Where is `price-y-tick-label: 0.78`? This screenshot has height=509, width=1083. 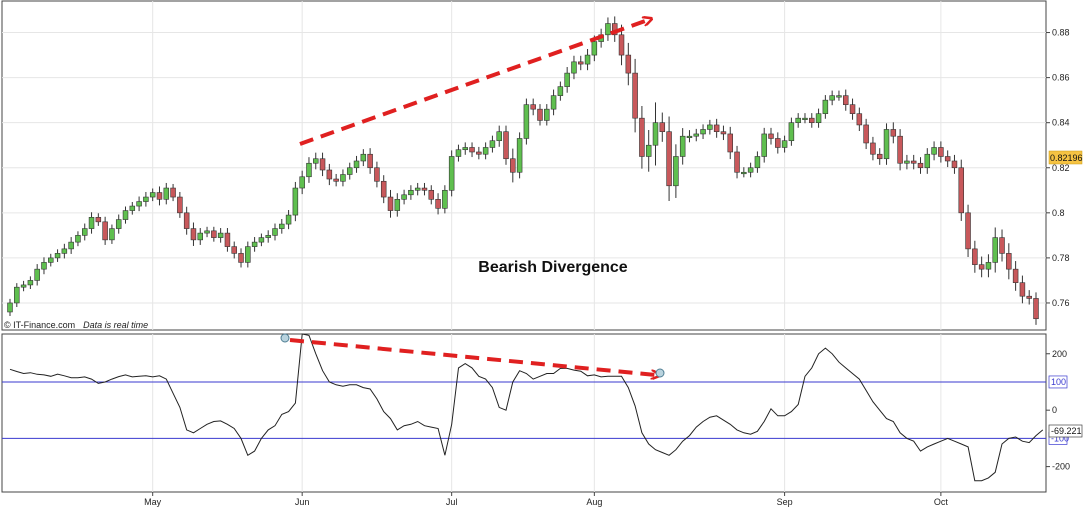 price-y-tick-label: 0.78 is located at coordinates (1061, 258).